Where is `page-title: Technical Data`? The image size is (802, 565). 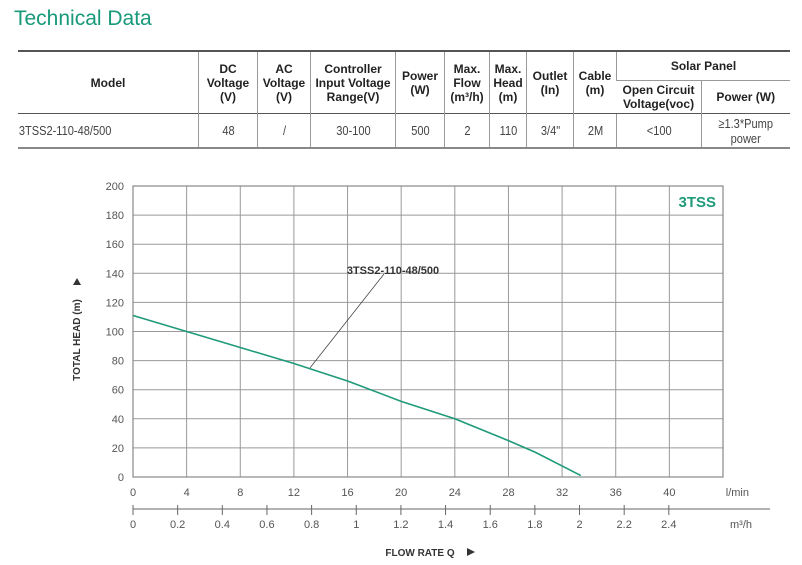
page-title: Technical Data is located at coordinates (83, 18).